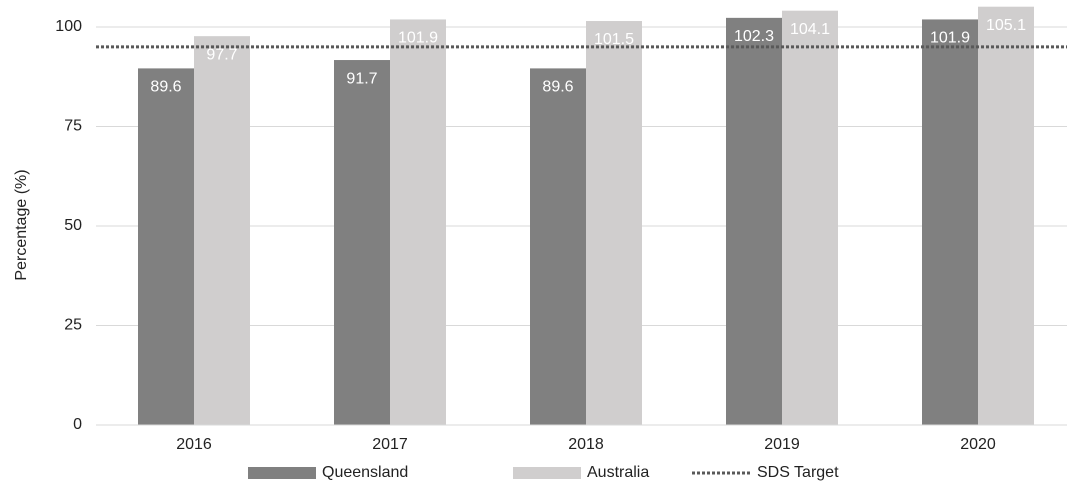  I want to click on x-tick-label: 2020, so click(978, 444).